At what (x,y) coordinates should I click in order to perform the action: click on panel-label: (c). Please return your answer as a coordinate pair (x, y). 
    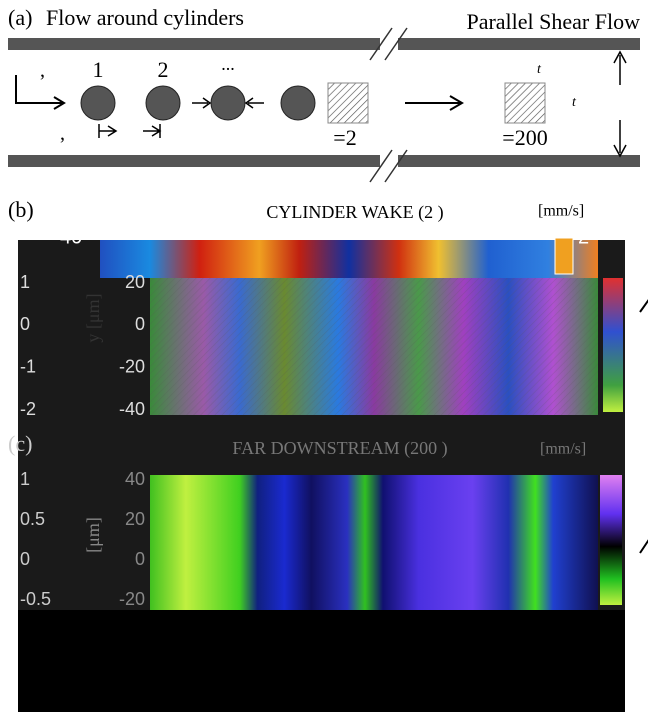
    Looking at the image, I should click on (20, 443).